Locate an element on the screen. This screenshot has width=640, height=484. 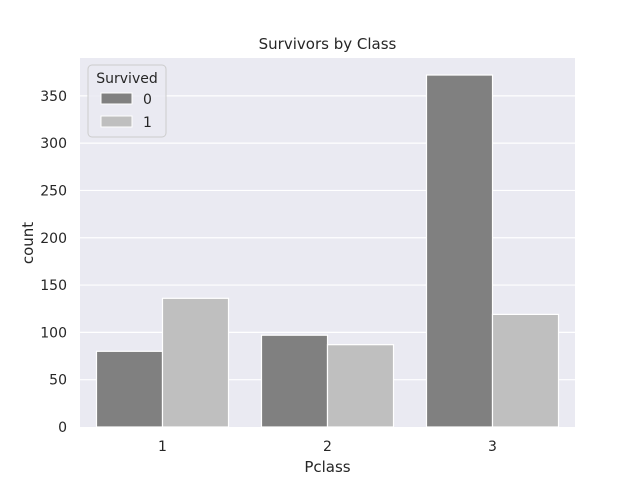
y-tick-label-50: 50 is located at coordinates (58, 381).